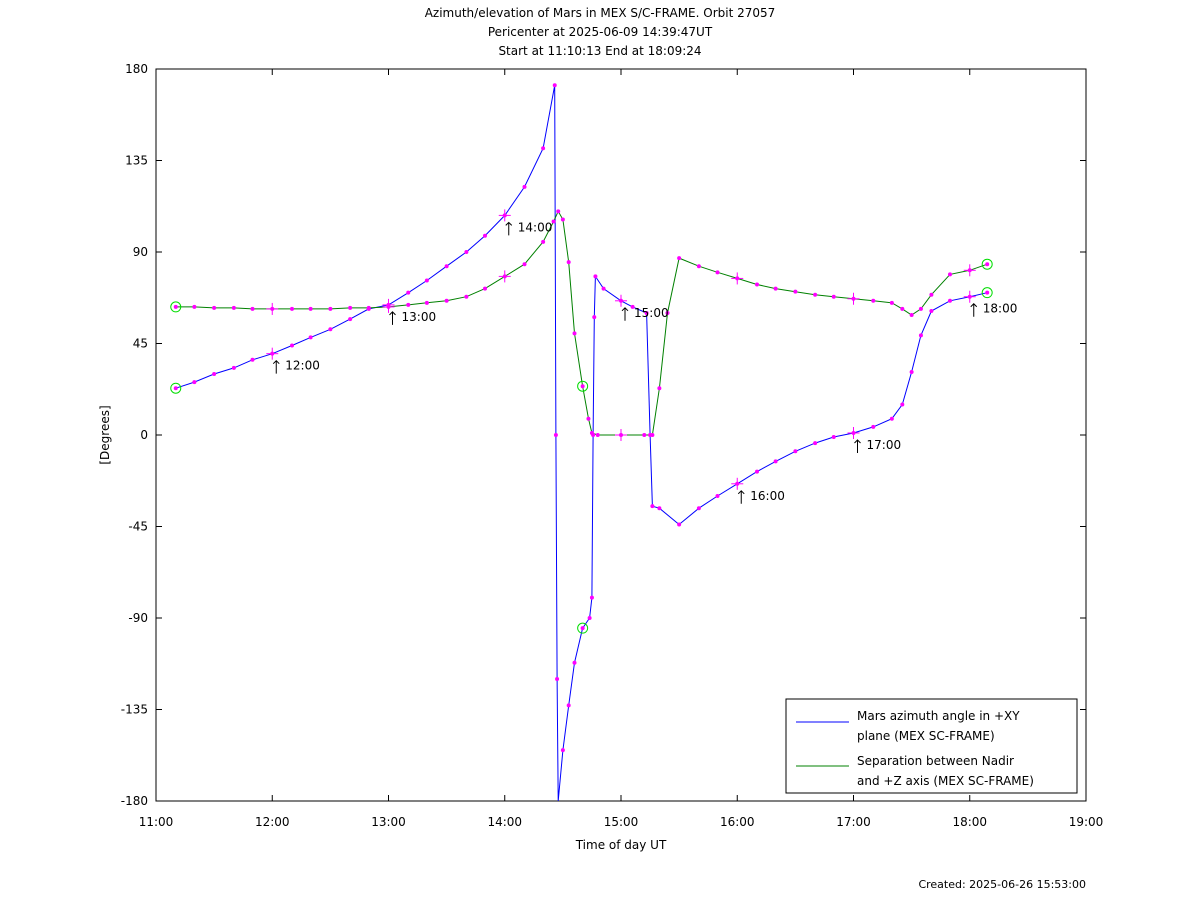 The image size is (1200, 901). I want to click on legend-label-azimuth-line2: plane (MEX SC-FRAME), so click(926, 736).